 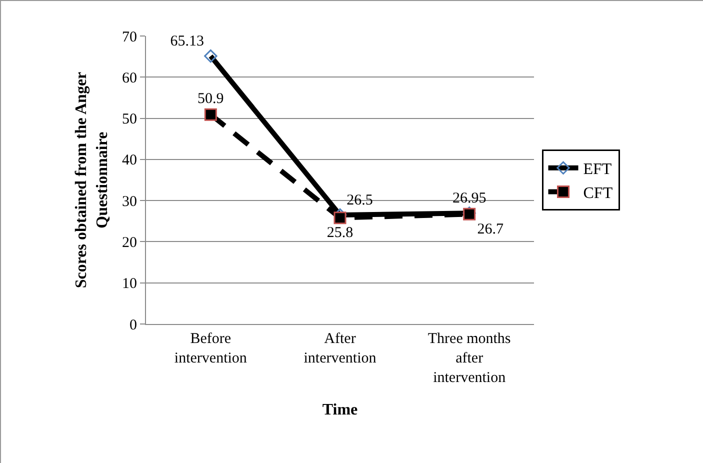 What do you see at coordinates (129, 160) in the screenshot?
I see `y-tick-label: 40` at bounding box center [129, 160].